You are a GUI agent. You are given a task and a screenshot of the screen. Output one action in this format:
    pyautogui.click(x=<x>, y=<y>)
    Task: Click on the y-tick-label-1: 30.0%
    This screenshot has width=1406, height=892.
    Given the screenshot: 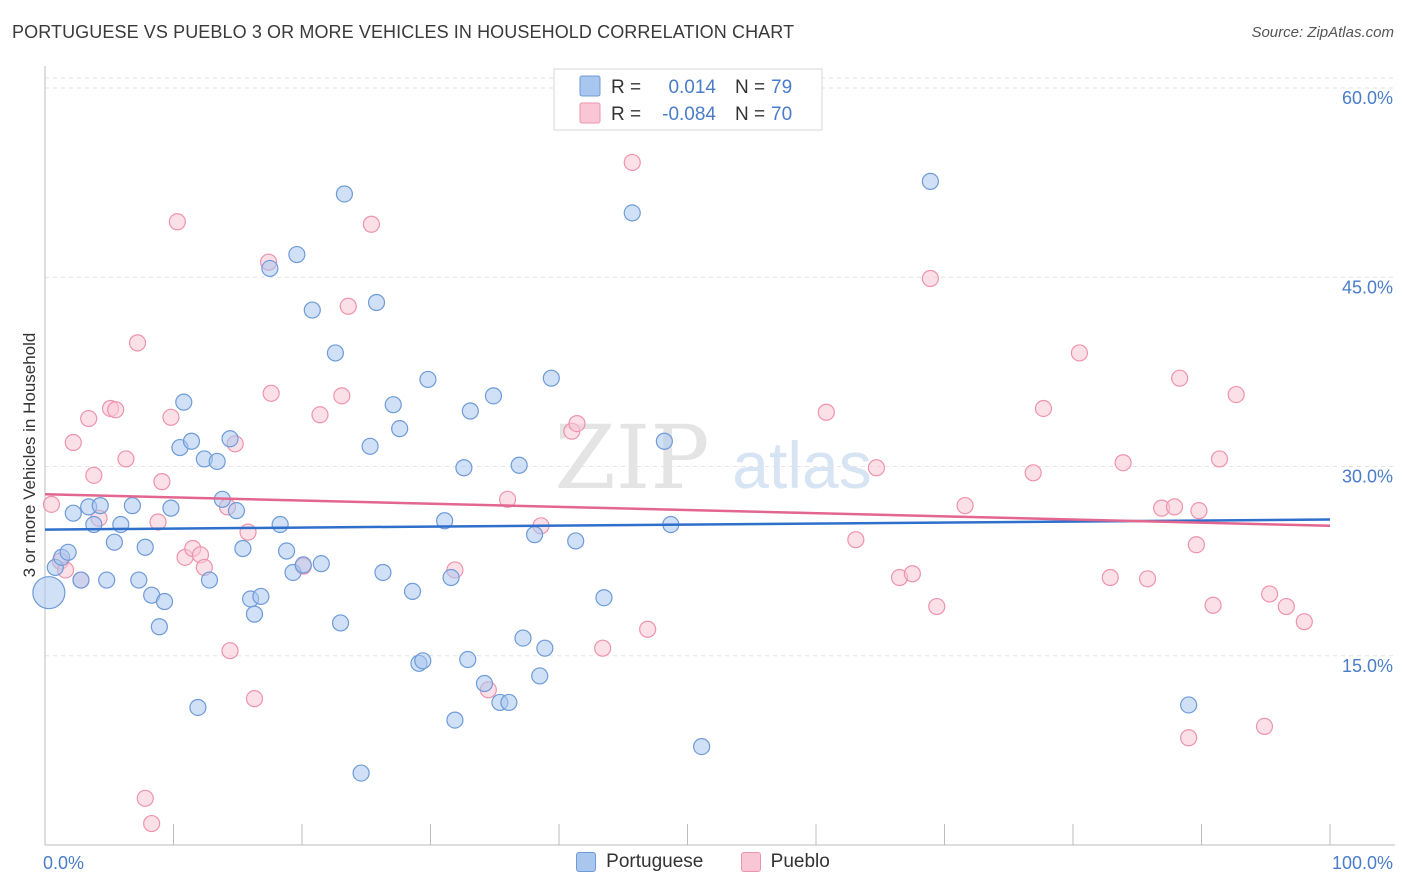 What is the action you would take?
    pyautogui.click(x=1367, y=477)
    